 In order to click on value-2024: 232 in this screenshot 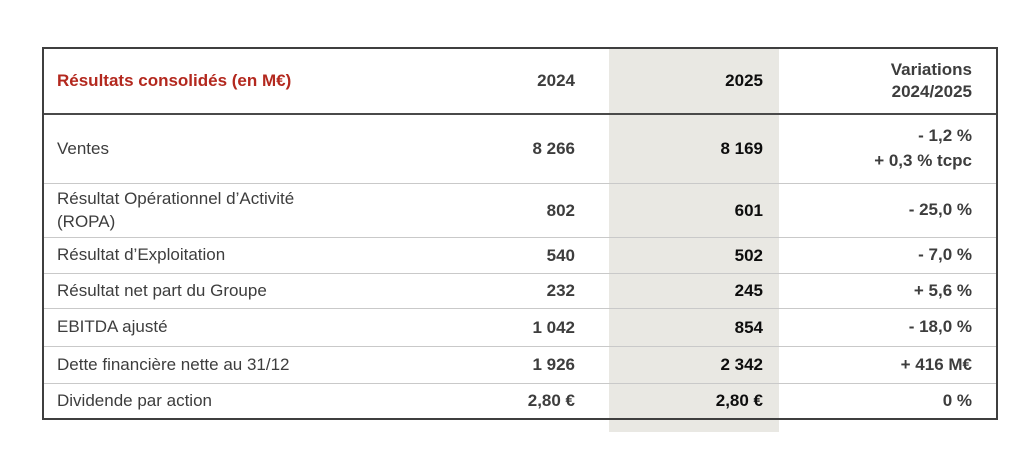, I will do `click(560, 290)`.